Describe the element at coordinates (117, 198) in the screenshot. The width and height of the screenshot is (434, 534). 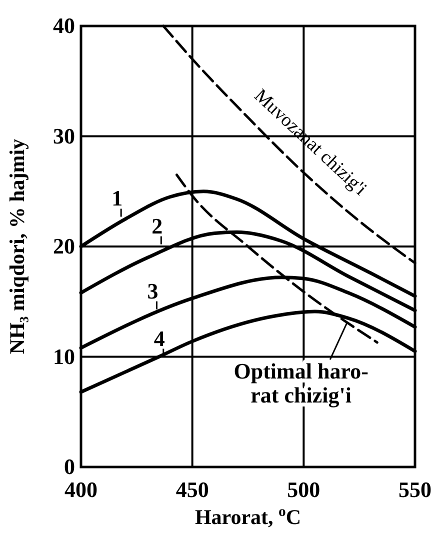
I see `annotation: 1` at that location.